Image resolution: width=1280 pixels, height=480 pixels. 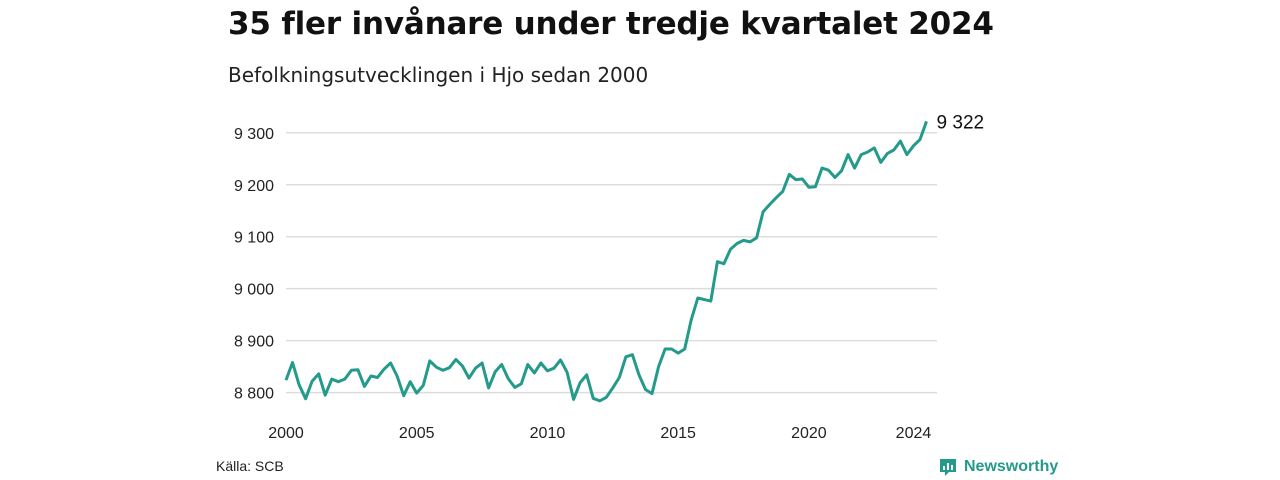 What do you see at coordinates (254, 342) in the screenshot?
I see `y-tick-label: 8 900` at bounding box center [254, 342].